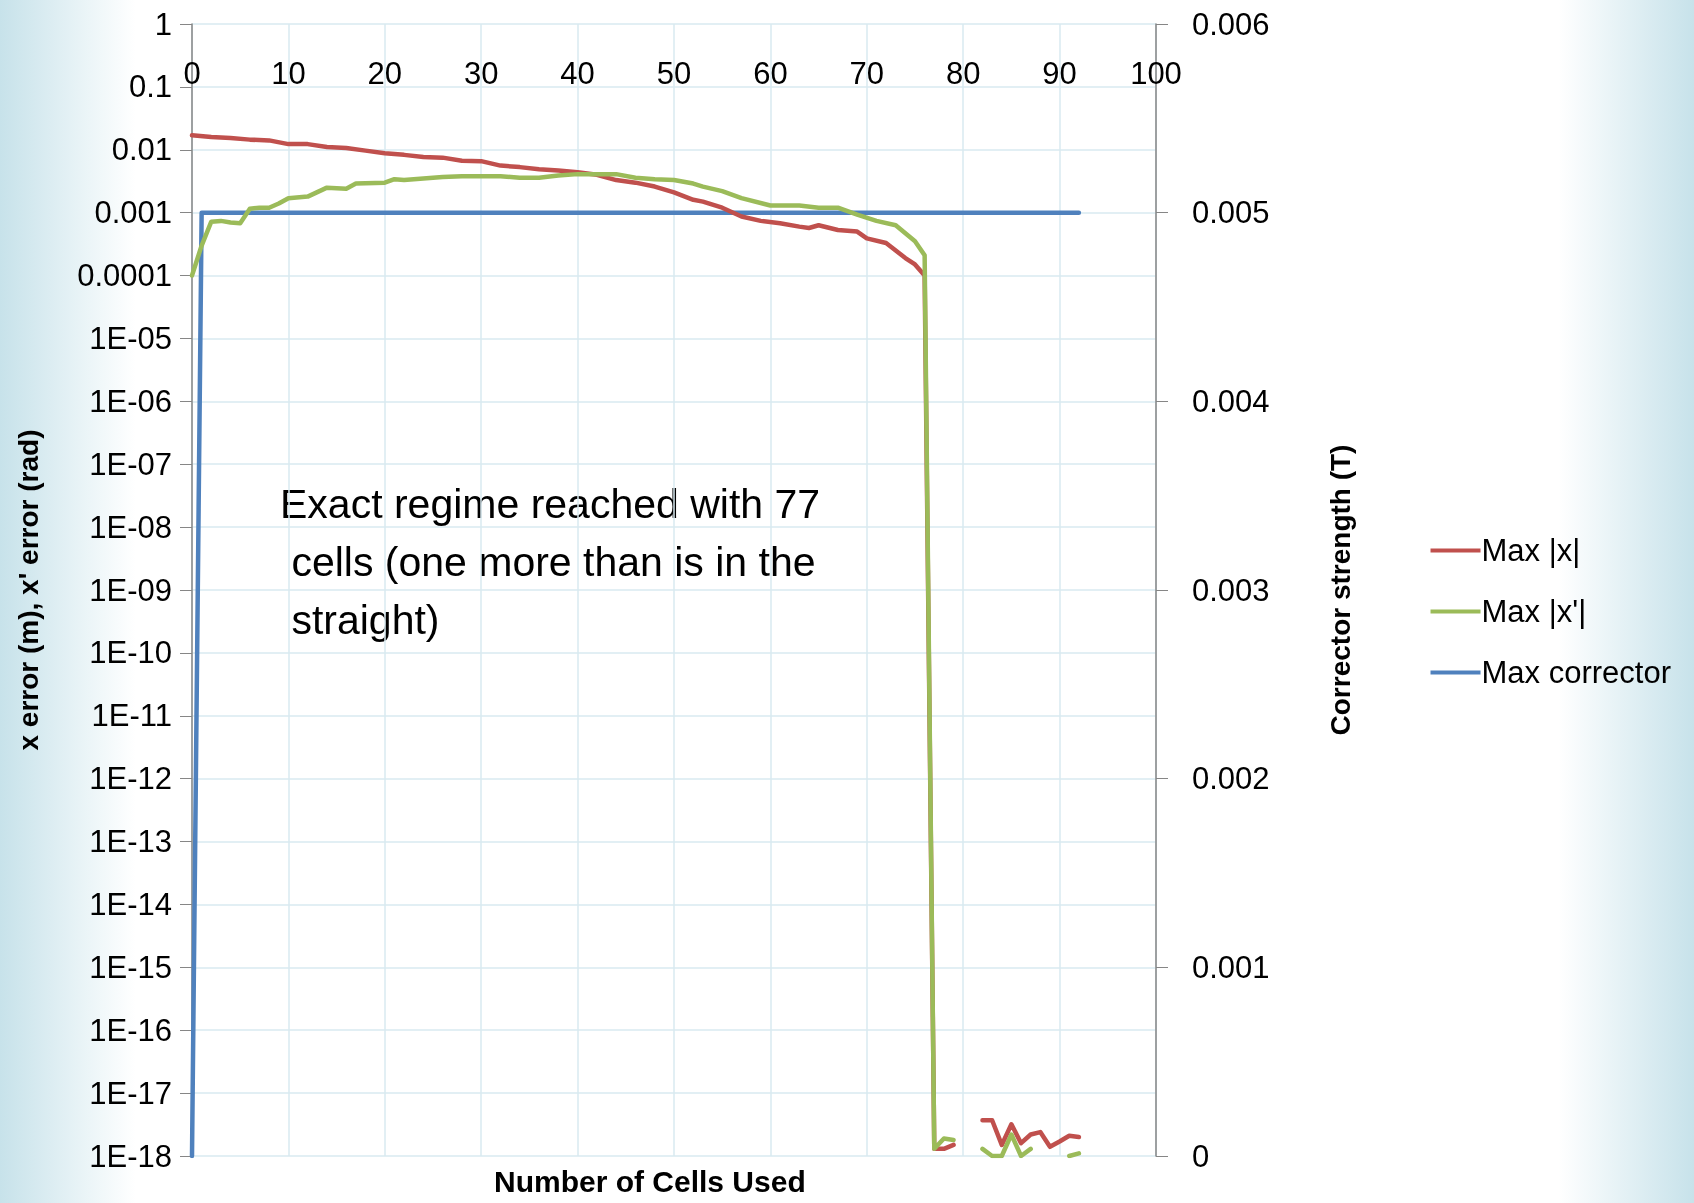 This screenshot has height=1203, width=1694. What do you see at coordinates (1231, 590) in the screenshot?
I see `y2-tick-label: 0.003` at bounding box center [1231, 590].